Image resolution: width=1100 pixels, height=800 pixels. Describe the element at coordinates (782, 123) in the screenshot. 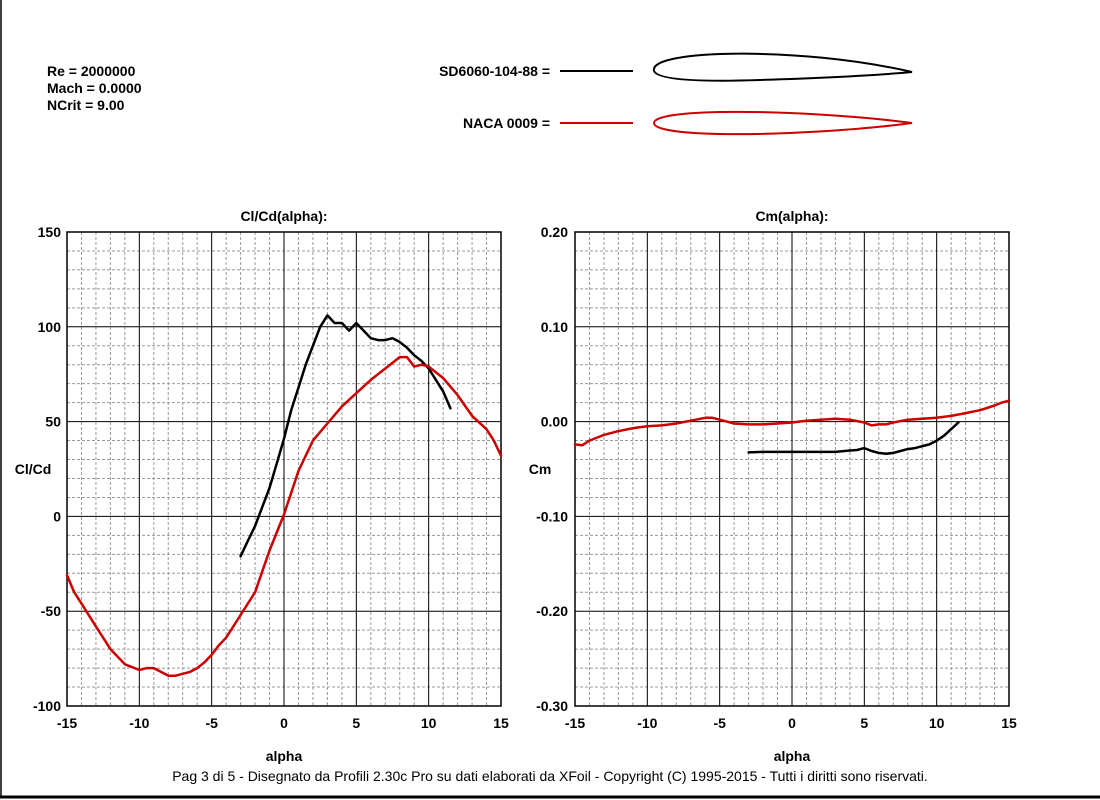

I see `airfoil-shape-naca0009` at that location.